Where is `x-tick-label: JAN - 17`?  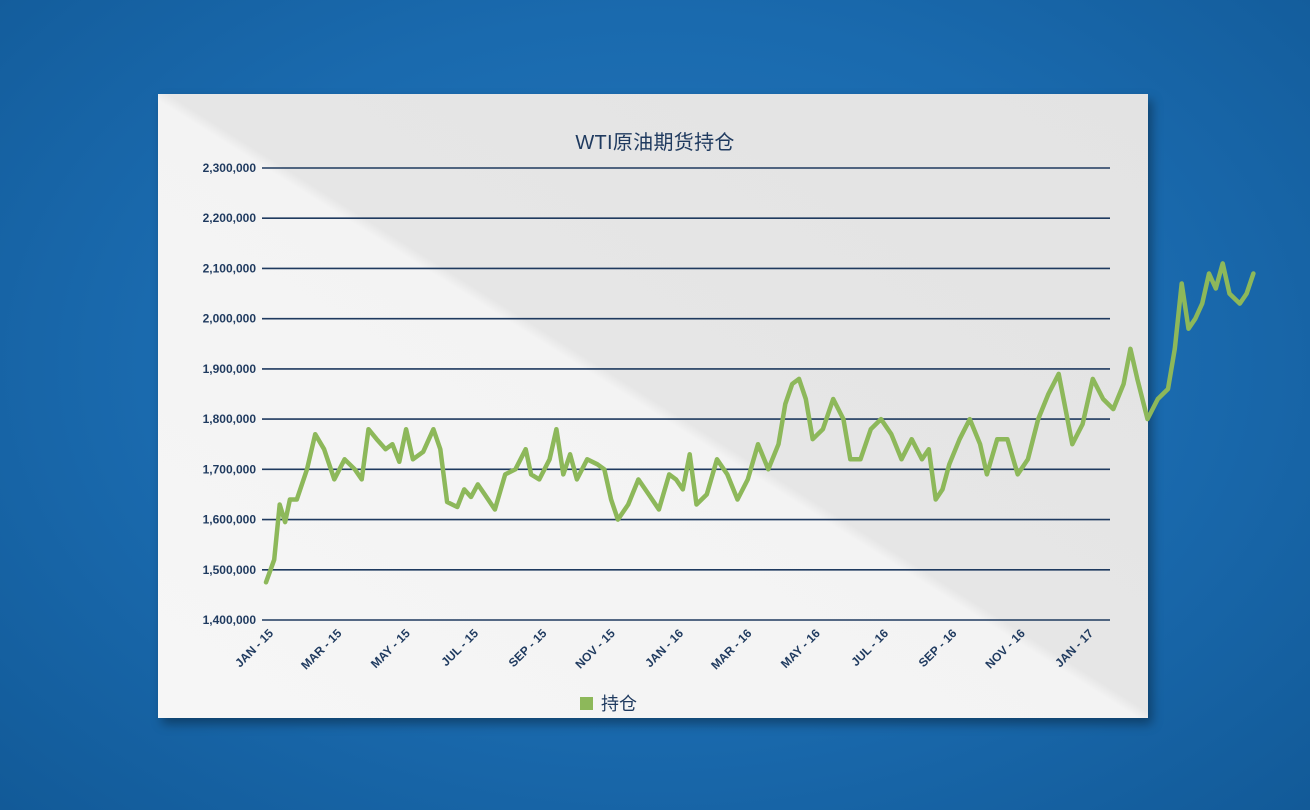
x-tick-label: JAN - 17 is located at coordinates (1074, 648).